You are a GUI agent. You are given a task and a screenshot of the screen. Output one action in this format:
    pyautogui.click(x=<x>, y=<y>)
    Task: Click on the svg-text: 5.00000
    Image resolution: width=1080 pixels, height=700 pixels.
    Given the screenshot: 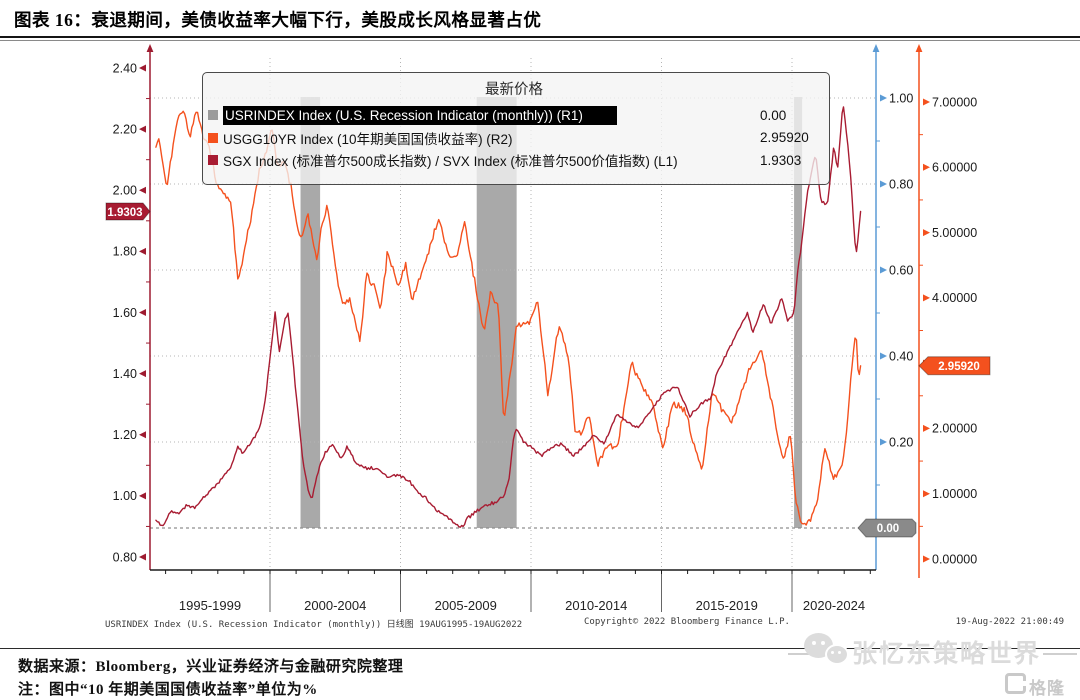 What is the action you would take?
    pyautogui.click(x=954, y=233)
    